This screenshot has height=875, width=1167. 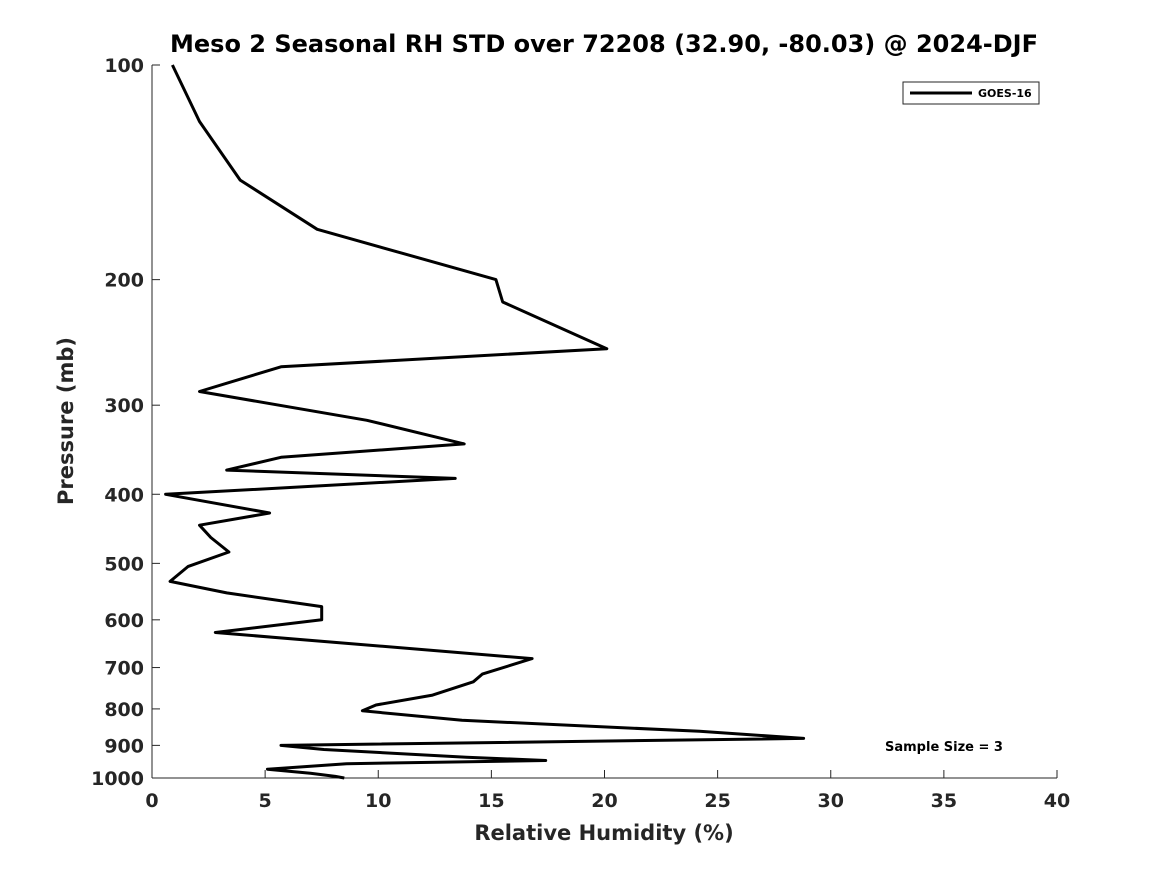 What do you see at coordinates (124, 406) in the screenshot?
I see `y-tick-label: 300` at bounding box center [124, 406].